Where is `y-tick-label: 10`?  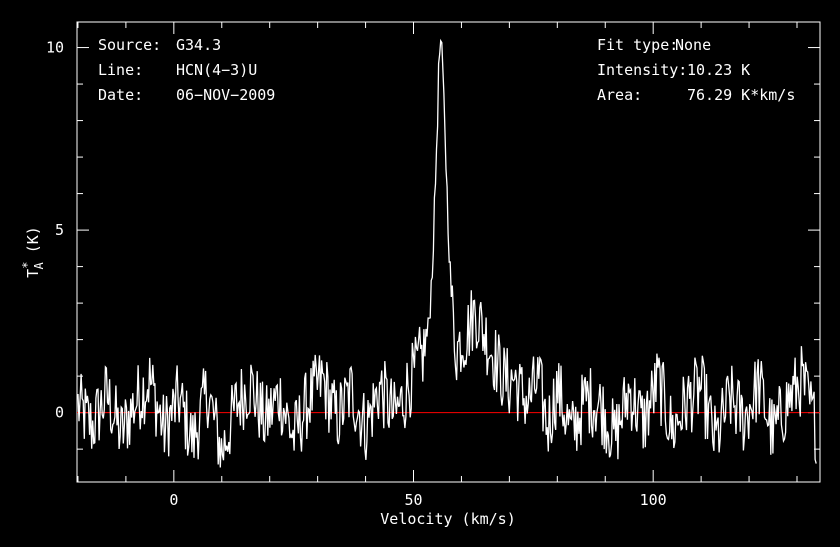 y-tick-label: 10 is located at coordinates (55, 48).